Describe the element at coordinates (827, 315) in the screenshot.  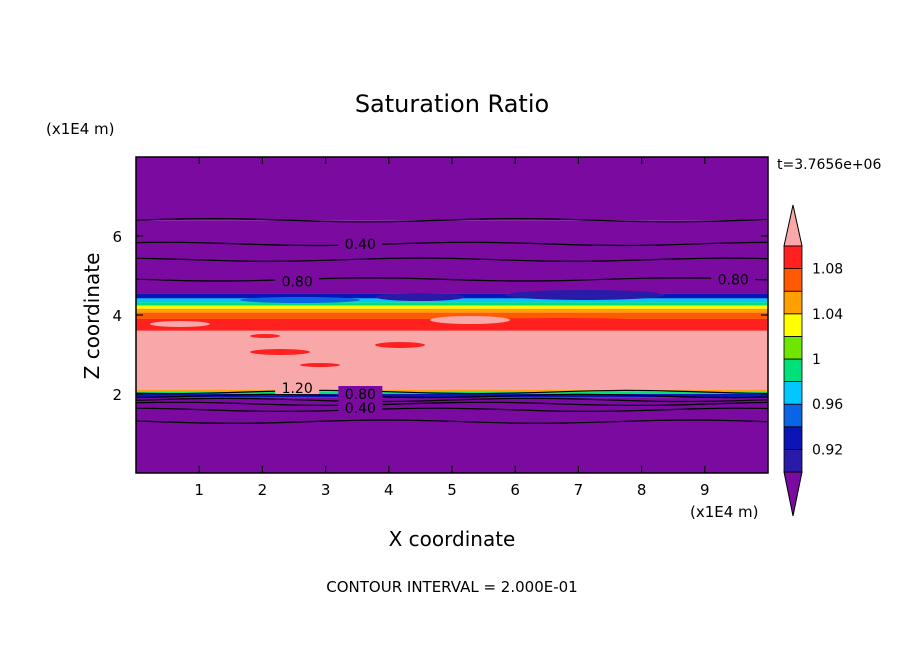
I see `colorbar-label: 1.04` at that location.